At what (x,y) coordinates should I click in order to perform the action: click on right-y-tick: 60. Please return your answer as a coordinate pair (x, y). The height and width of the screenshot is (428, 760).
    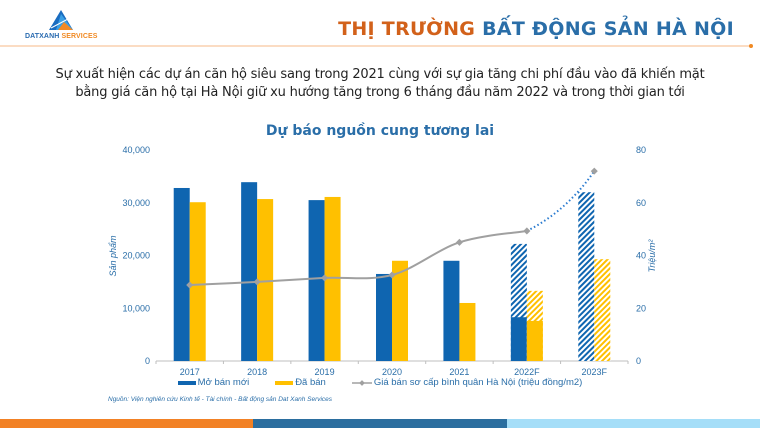
    Looking at the image, I should click on (641, 203).